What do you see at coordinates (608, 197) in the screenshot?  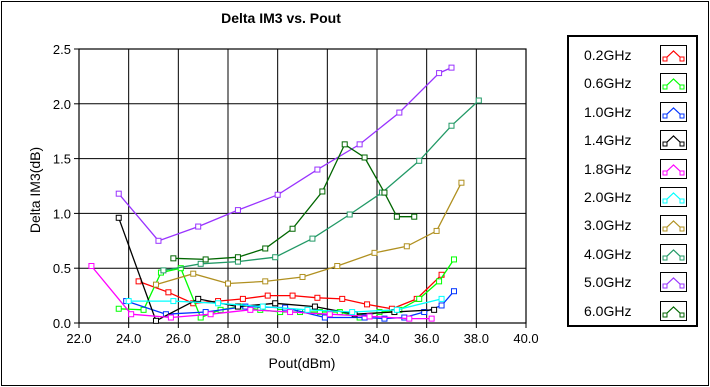 I see `legend-label: 2.0GHz` at bounding box center [608, 197].